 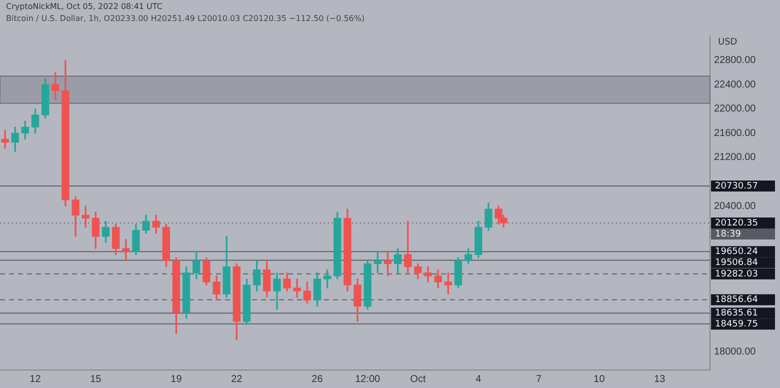 What do you see at coordinates (735, 206) in the screenshot?
I see `y-tick-label: 20400.00` at bounding box center [735, 206].